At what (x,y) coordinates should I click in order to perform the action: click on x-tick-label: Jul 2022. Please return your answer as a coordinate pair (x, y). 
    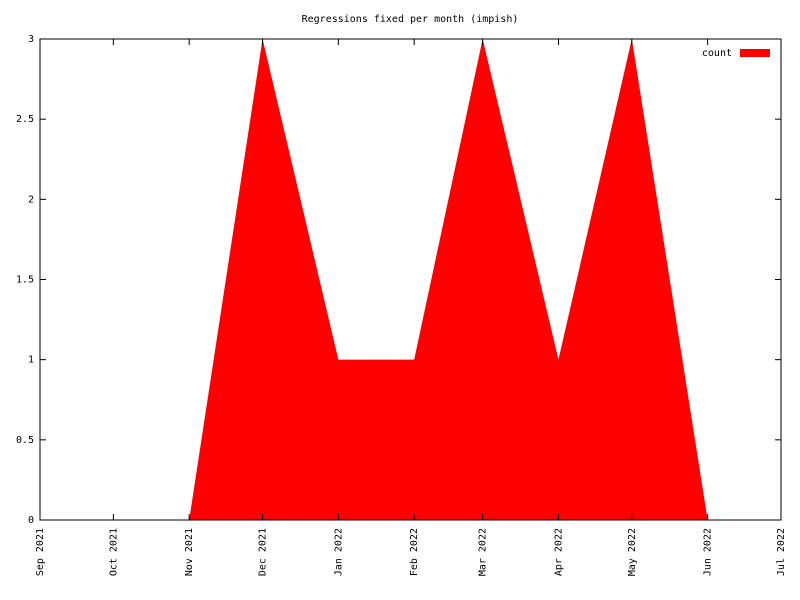
    Looking at the image, I should click on (781, 552).